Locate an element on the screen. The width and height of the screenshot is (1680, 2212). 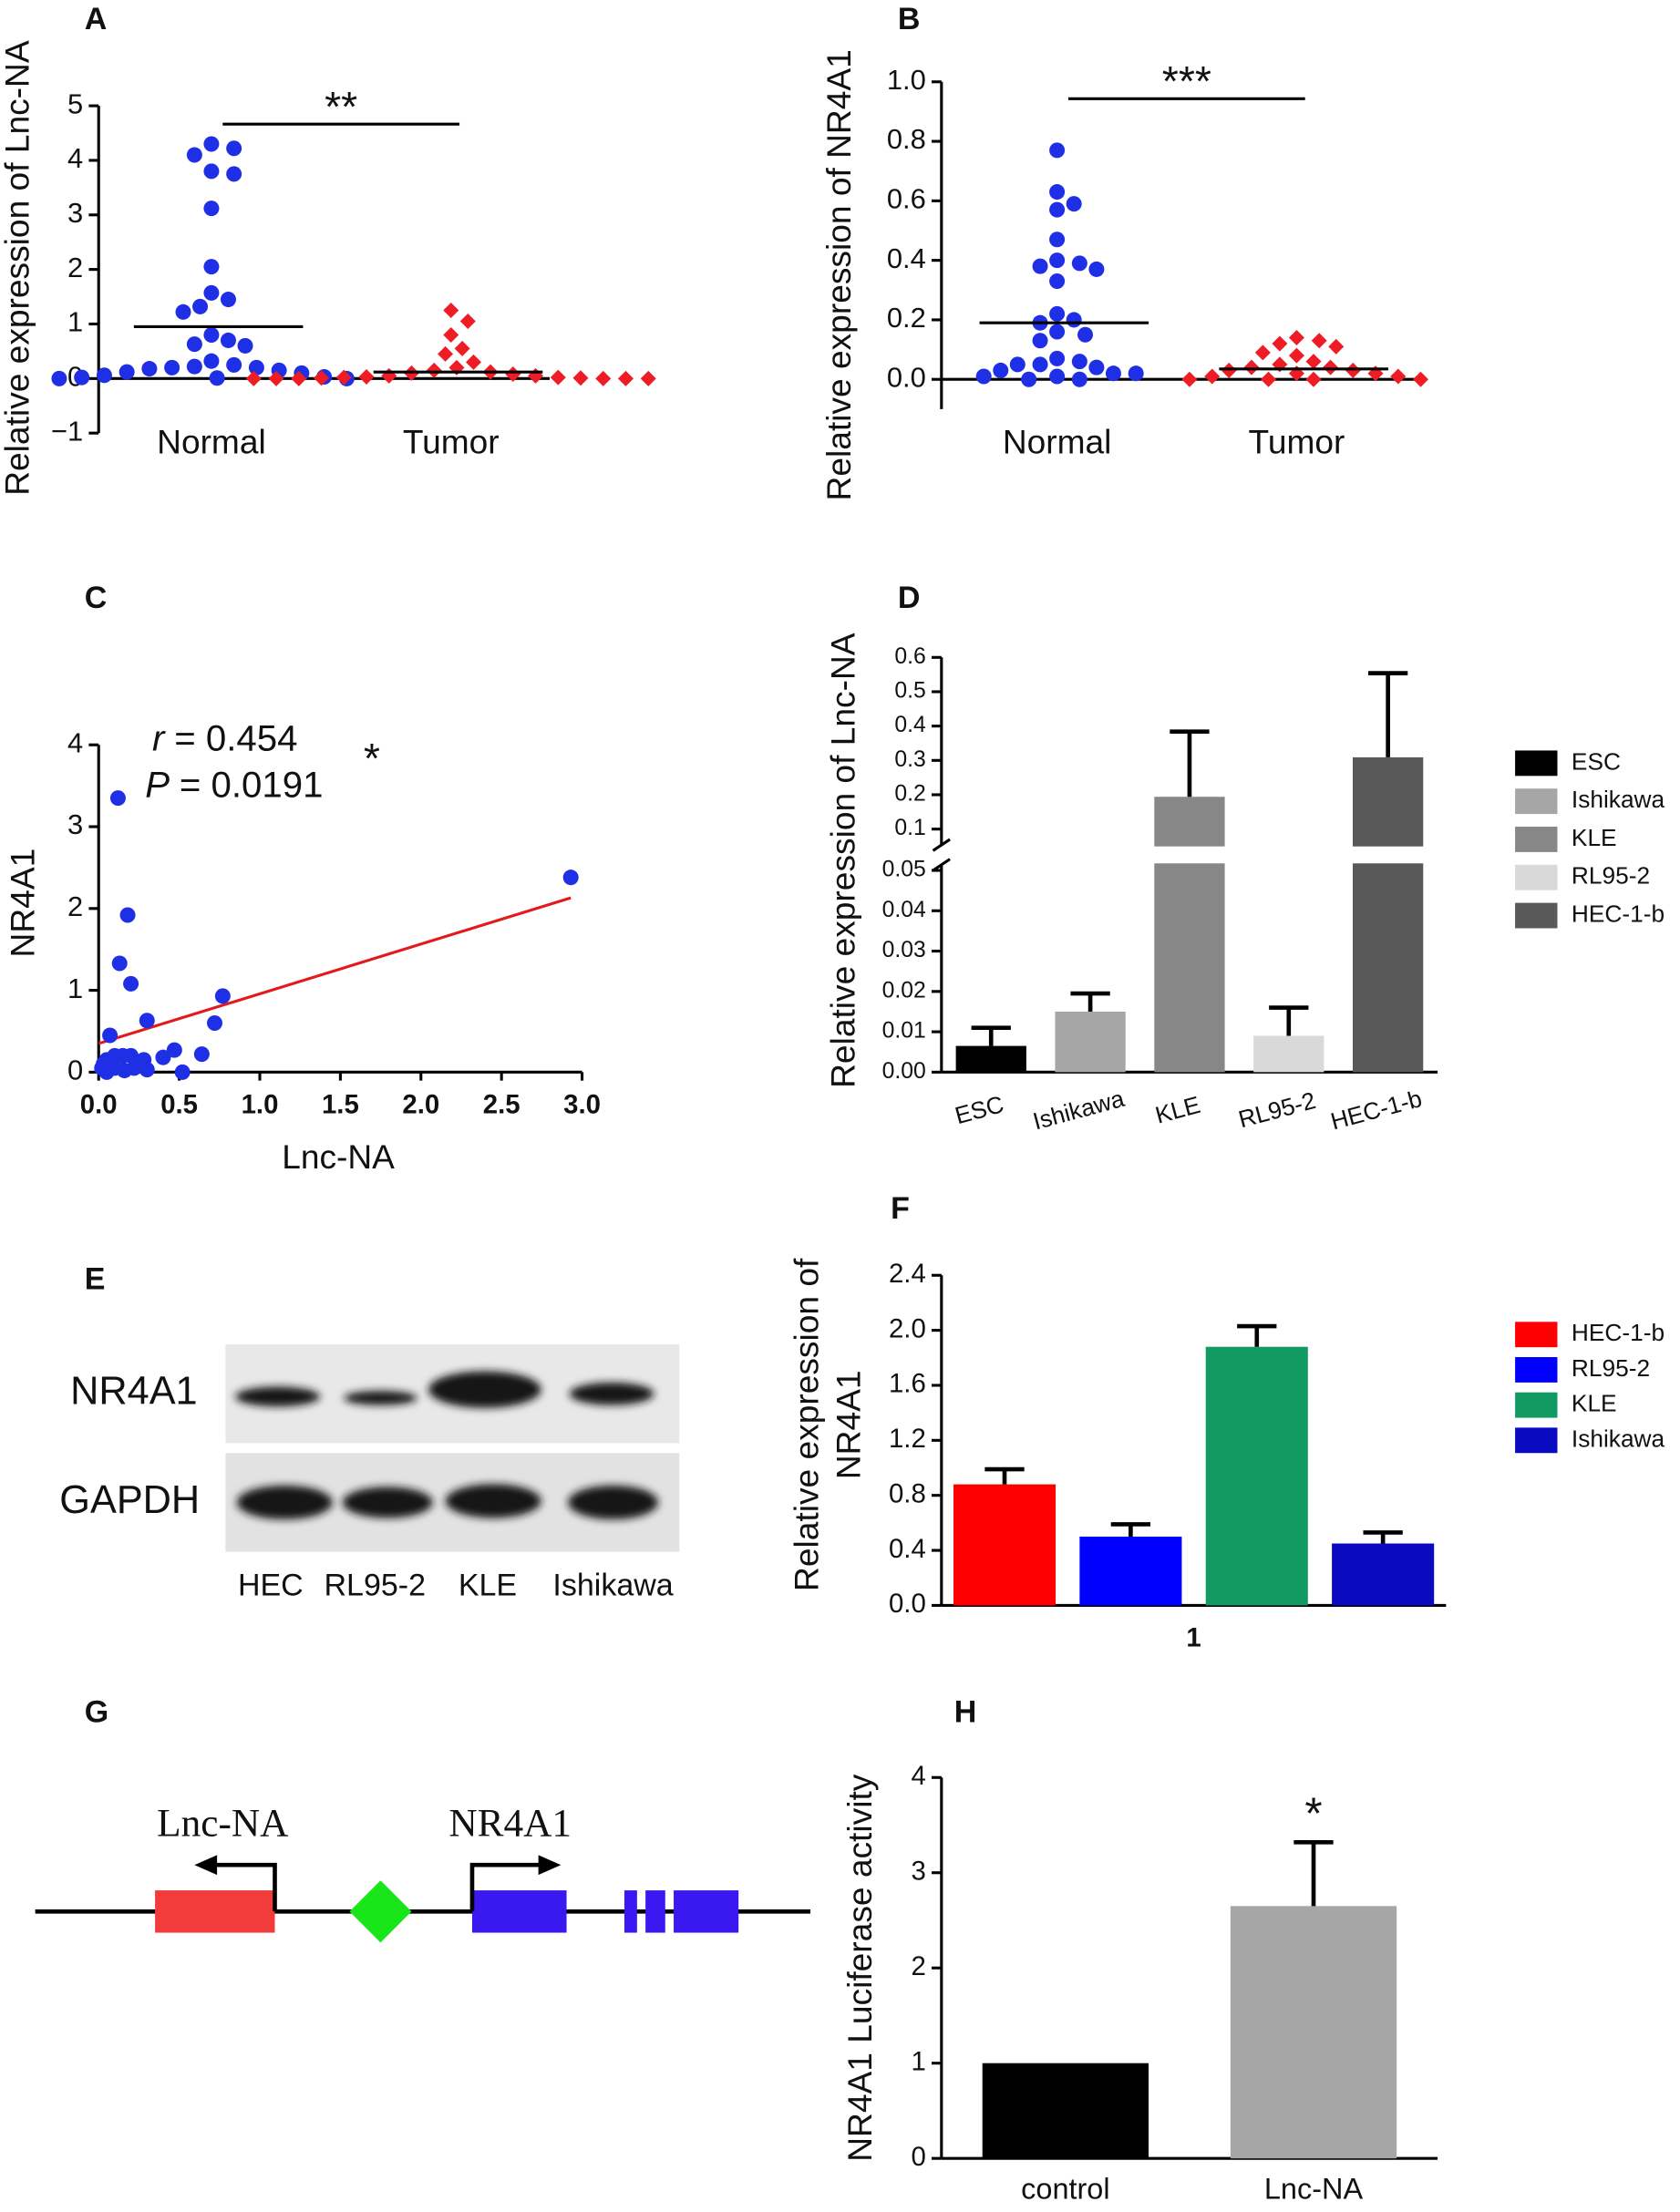
y-tick-label: 1.6 is located at coordinates (908, 1384).